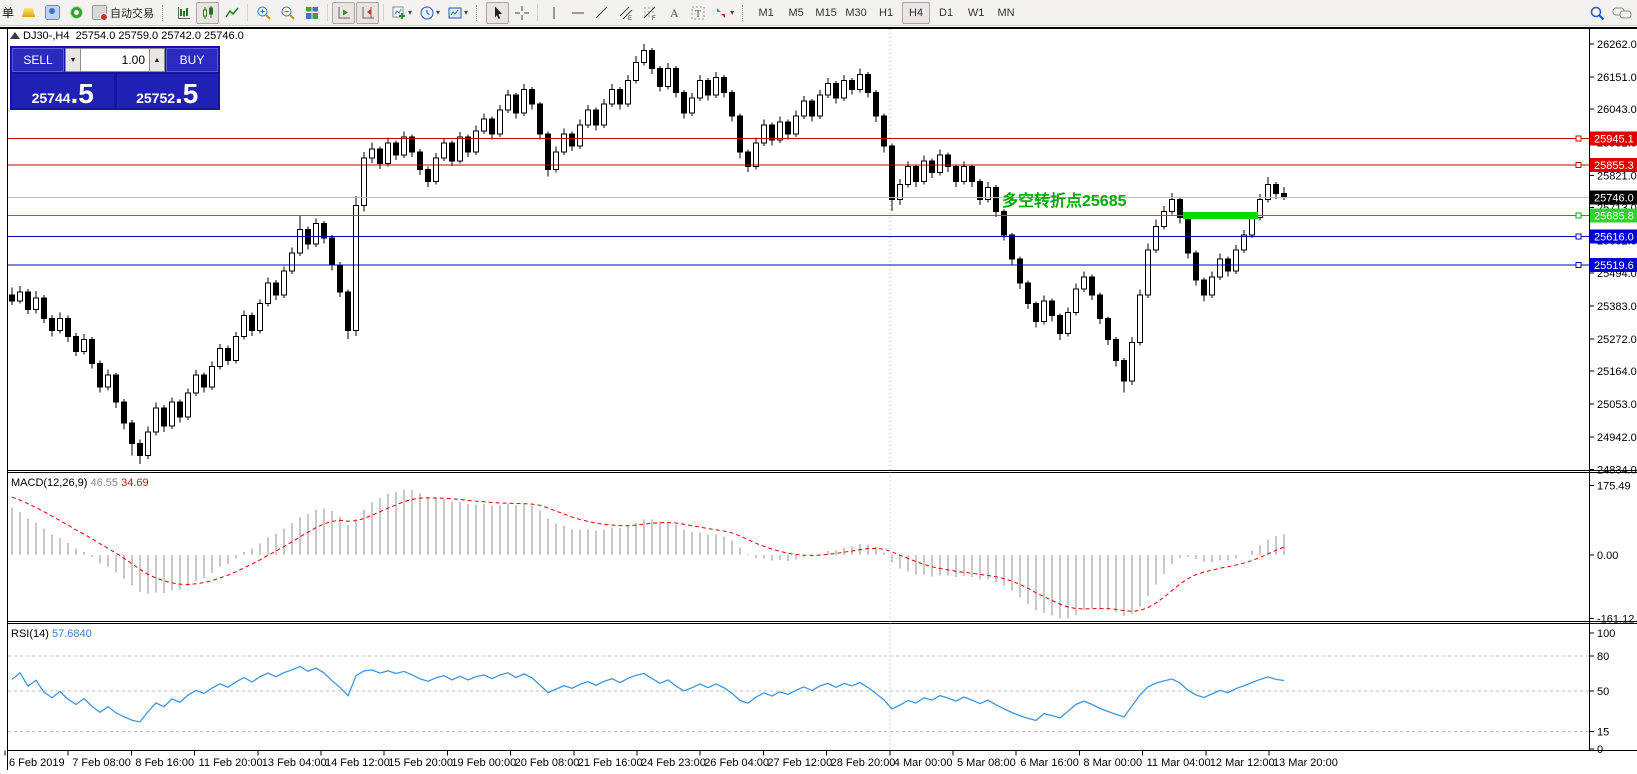 This screenshot has width=1637, height=774. I want to click on macd-tick-label: 0.00, so click(1607, 556).